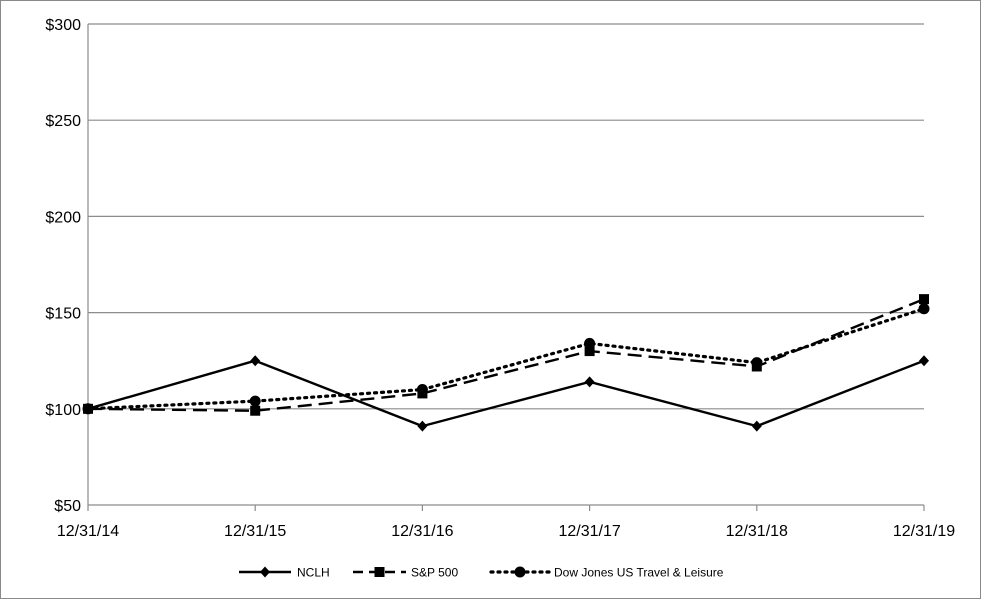  What do you see at coordinates (589, 531) in the screenshot?
I see `x-tick-label: 12/31/17` at bounding box center [589, 531].